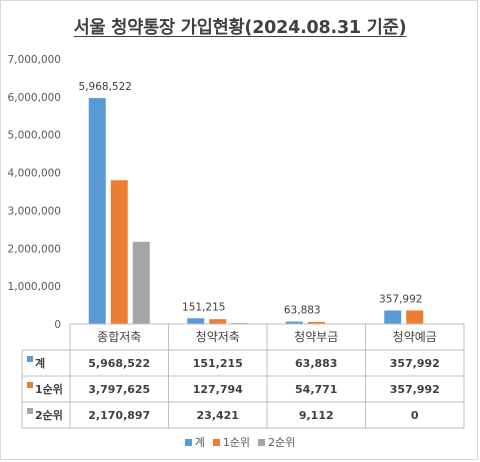  What do you see at coordinates (294, 322) in the screenshot?
I see `bar-계-청약부금` at bounding box center [294, 322].